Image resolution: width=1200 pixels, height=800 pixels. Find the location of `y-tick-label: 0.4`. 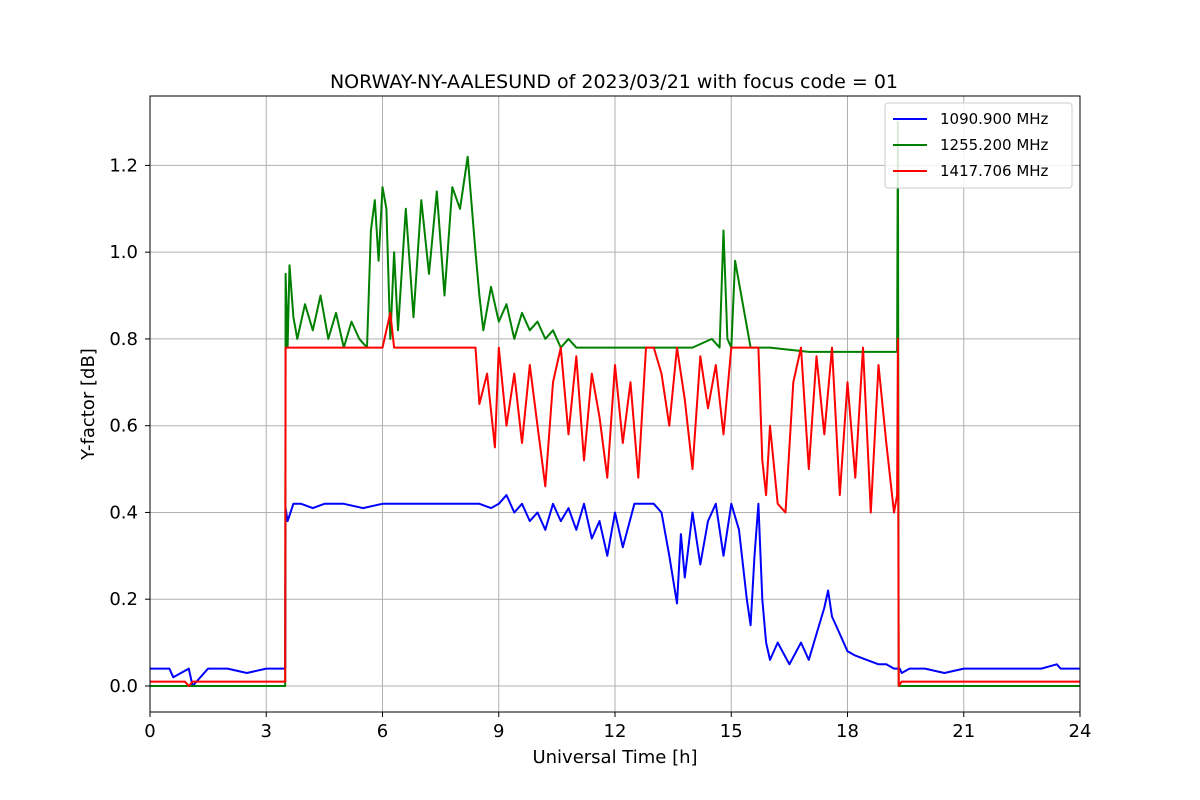

y-tick-label: 0.4 is located at coordinates (123, 512).